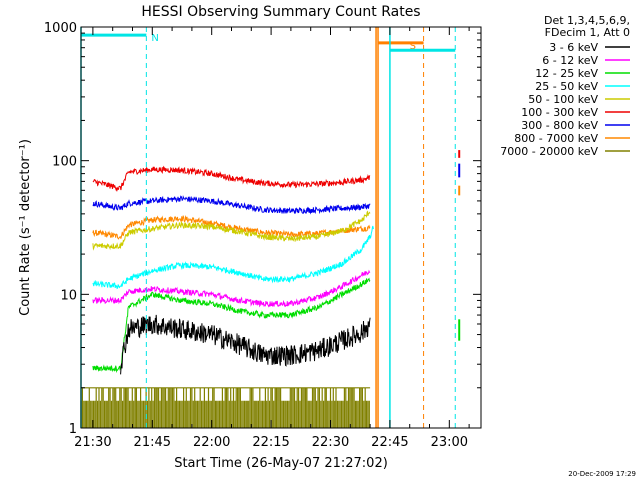 Image resolution: width=640 pixels, height=480 pixels. What do you see at coordinates (231, 178) in the screenshot?
I see `series-line-100-300-kev` at bounding box center [231, 178].